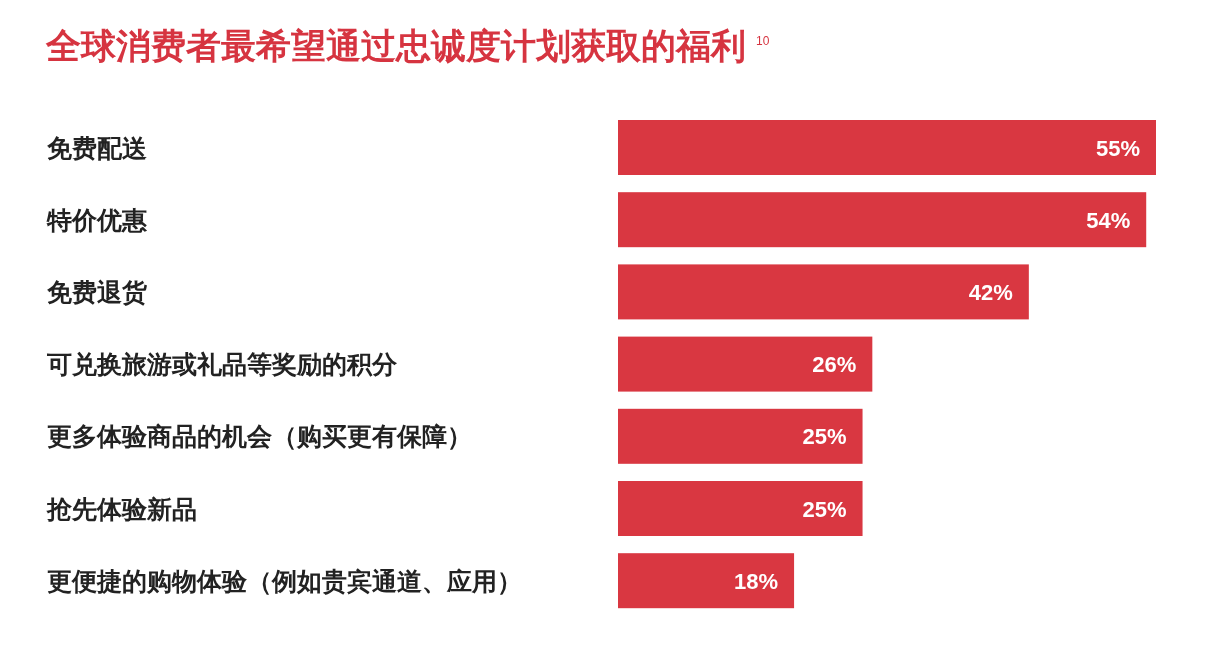 The width and height of the screenshot is (1212, 652). I want to click on y-tick-label: 更多体验商品的机会（购买更有保障）, so click(259, 436).